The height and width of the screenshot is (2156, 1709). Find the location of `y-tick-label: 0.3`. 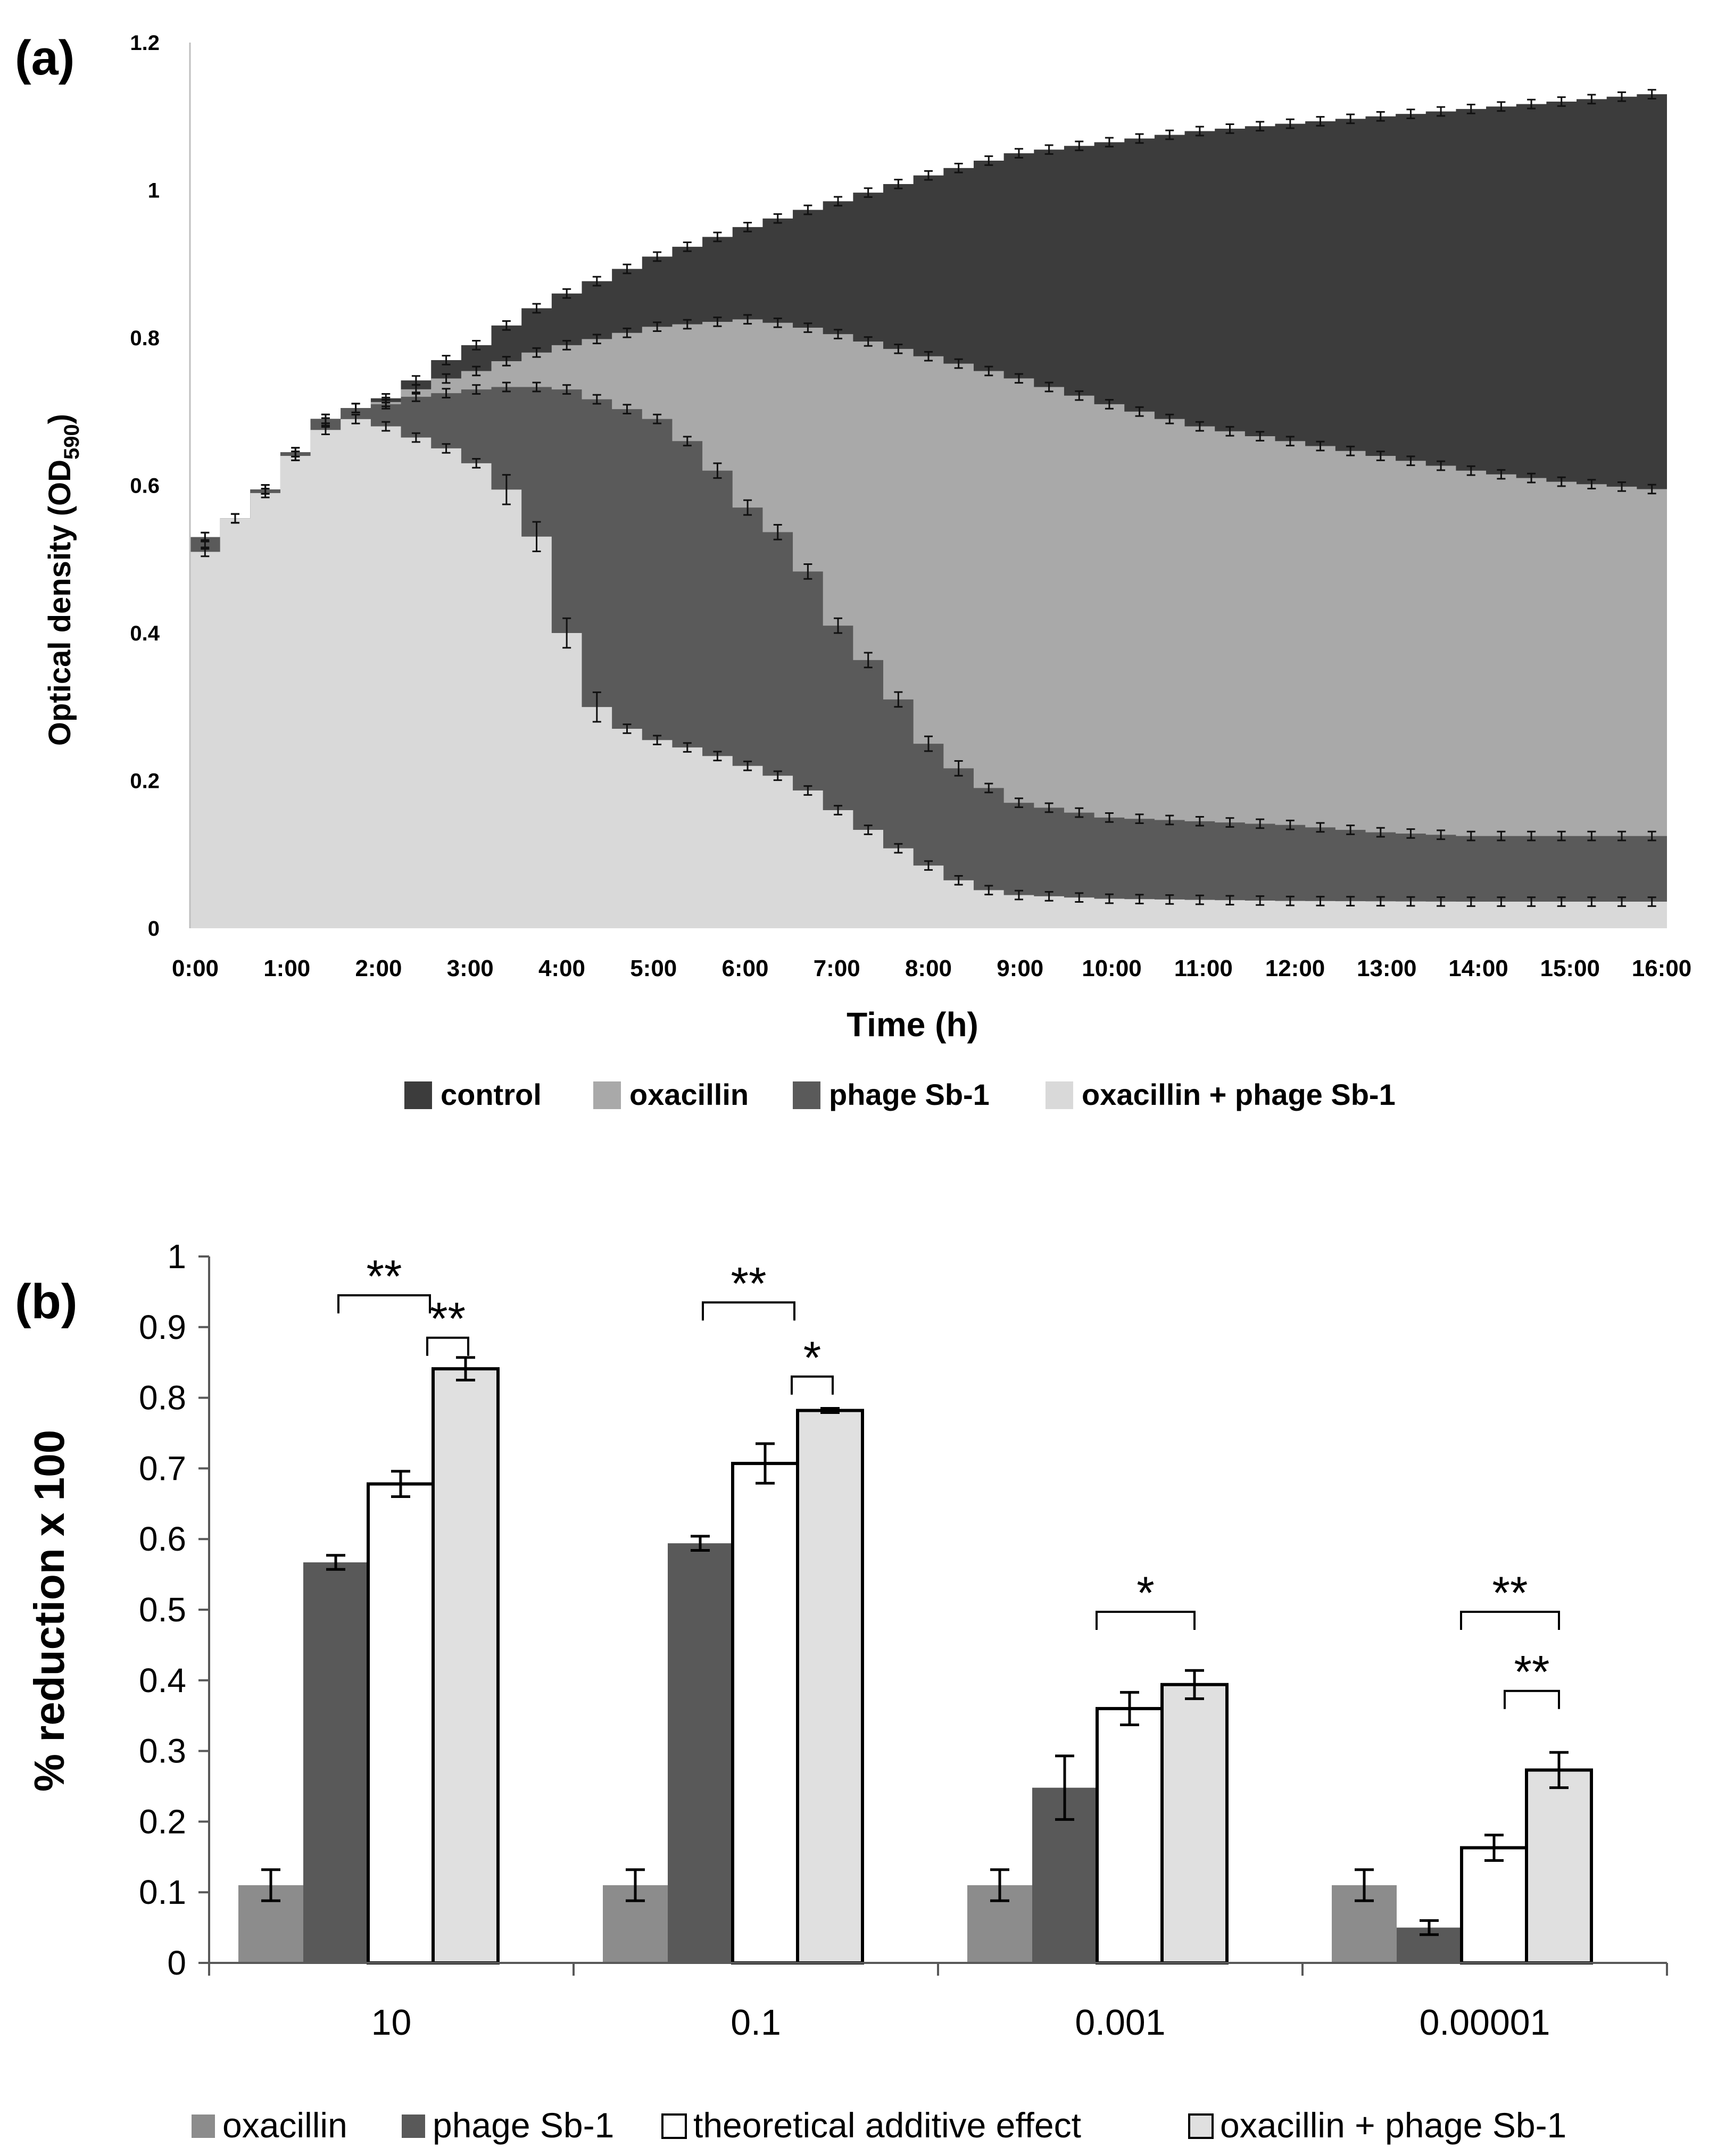

y-tick-label: 0.3 is located at coordinates (163, 1751).